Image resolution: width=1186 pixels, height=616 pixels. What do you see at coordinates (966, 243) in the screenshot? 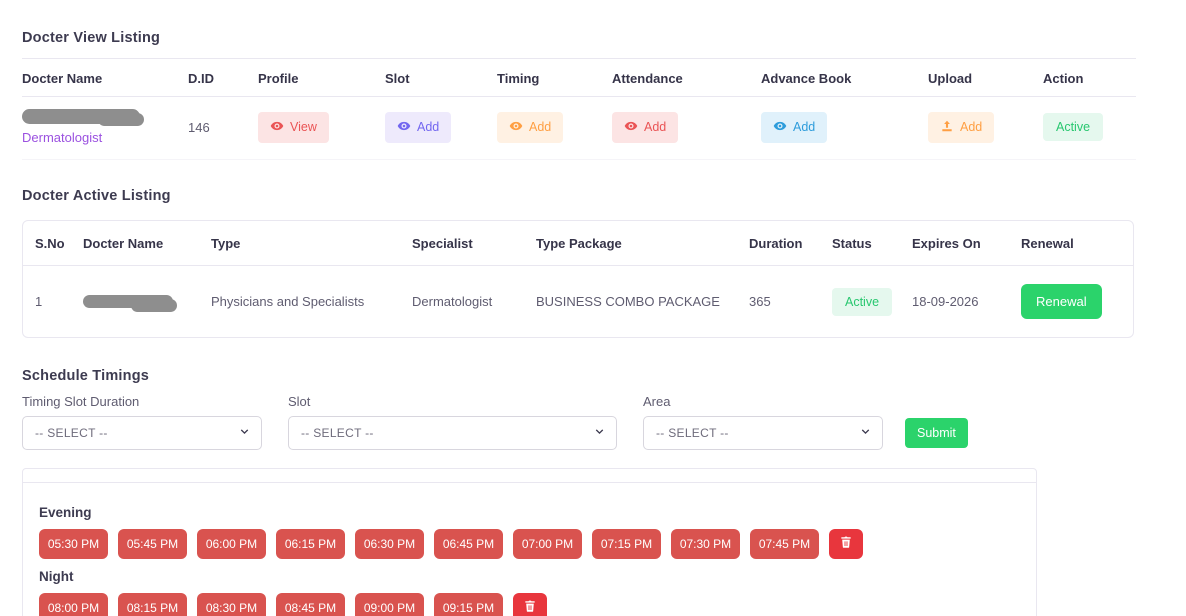
I see `col-expires-on: Expires On` at bounding box center [966, 243].